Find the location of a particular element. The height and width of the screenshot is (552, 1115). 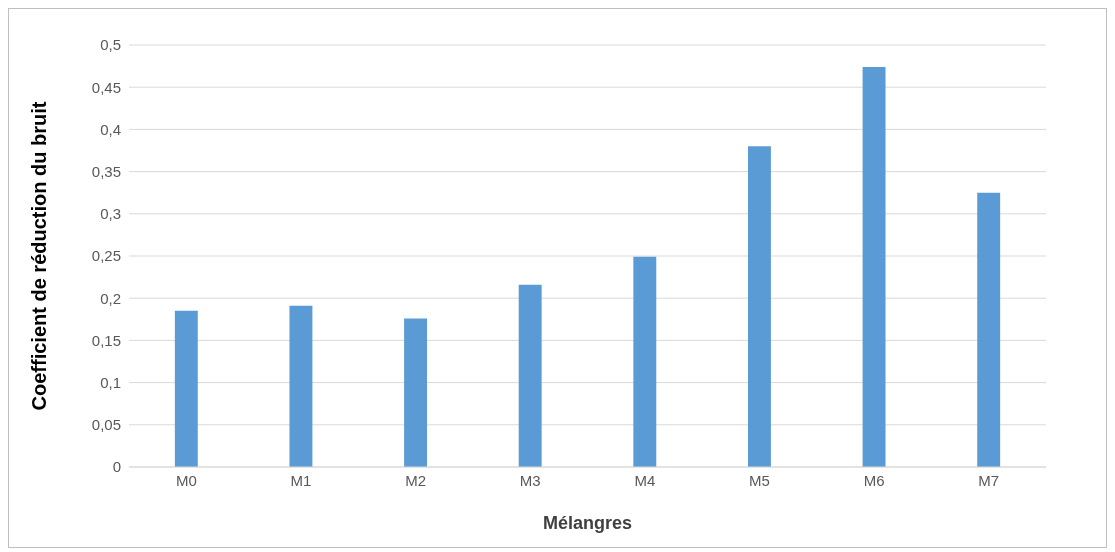

x-tick-label: M2 is located at coordinates (415, 480).